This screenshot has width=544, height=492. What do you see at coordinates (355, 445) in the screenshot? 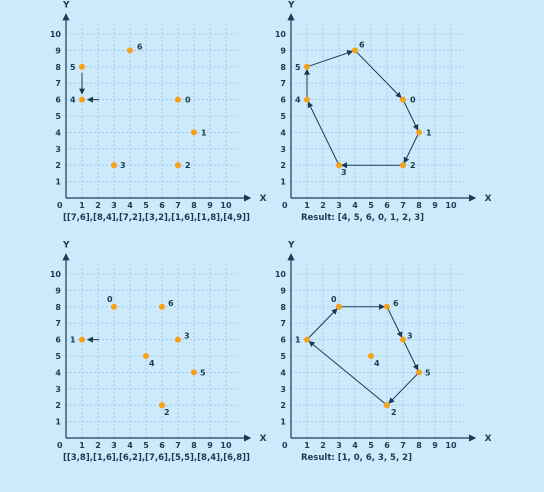
I see `x-tick-label: 4` at bounding box center [355, 445].